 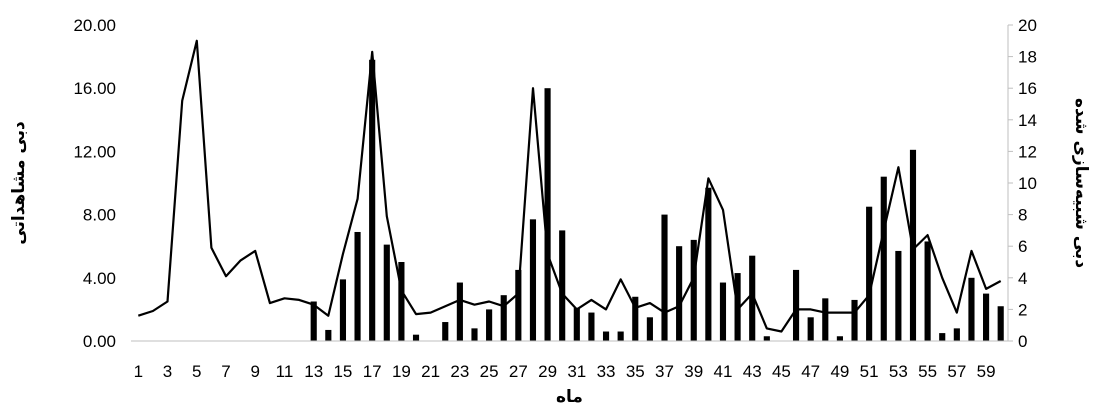 What do you see at coordinates (1022, 341) in the screenshot?
I see `right-tick-label: 0` at bounding box center [1022, 341].